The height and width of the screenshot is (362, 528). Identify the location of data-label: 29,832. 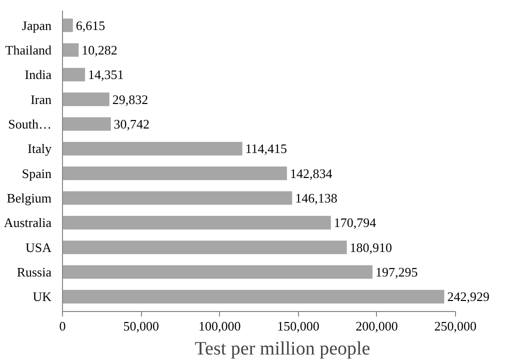
(130, 99).